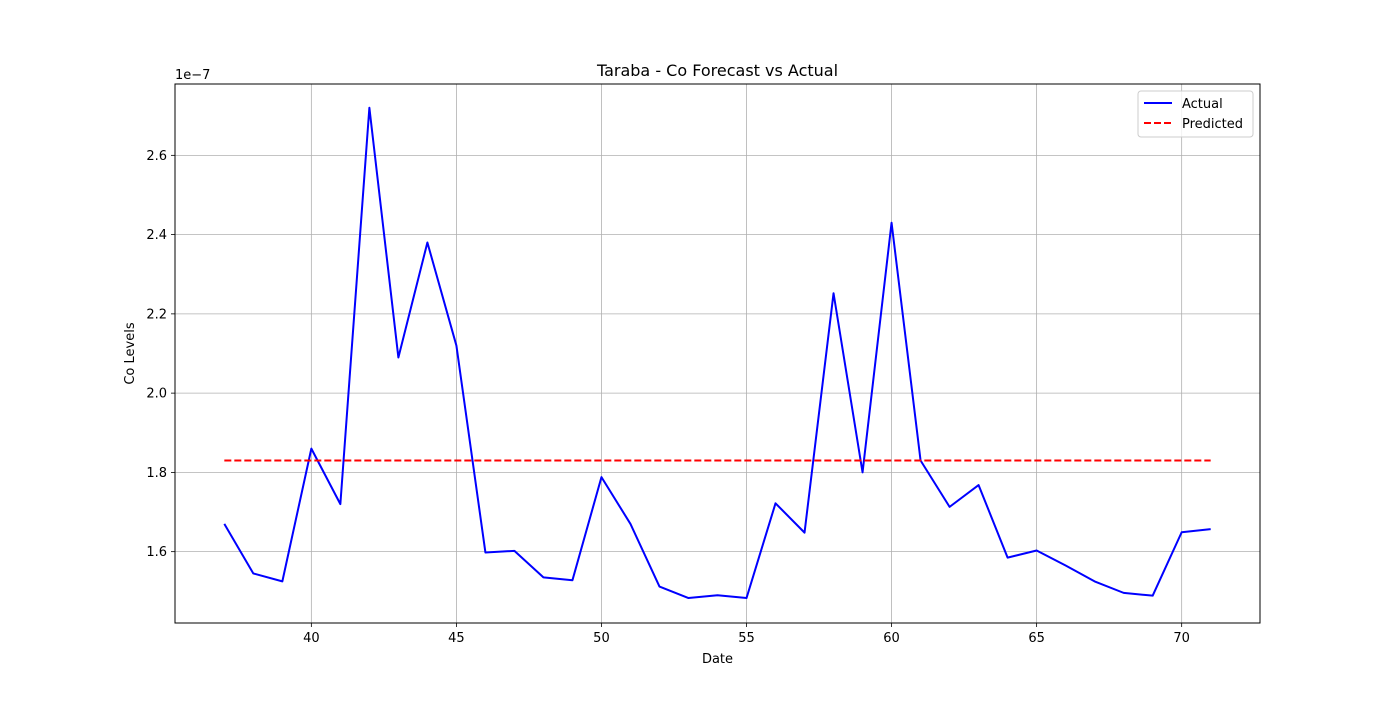  What do you see at coordinates (130, 353) in the screenshot?
I see `y-axis-label: Co Levels` at bounding box center [130, 353].